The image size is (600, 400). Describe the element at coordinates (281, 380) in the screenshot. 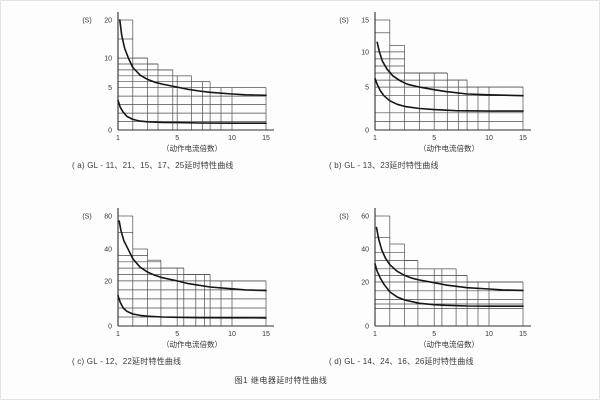

I see `figure-title: 图1 继电器延时特性曲线` at that location.